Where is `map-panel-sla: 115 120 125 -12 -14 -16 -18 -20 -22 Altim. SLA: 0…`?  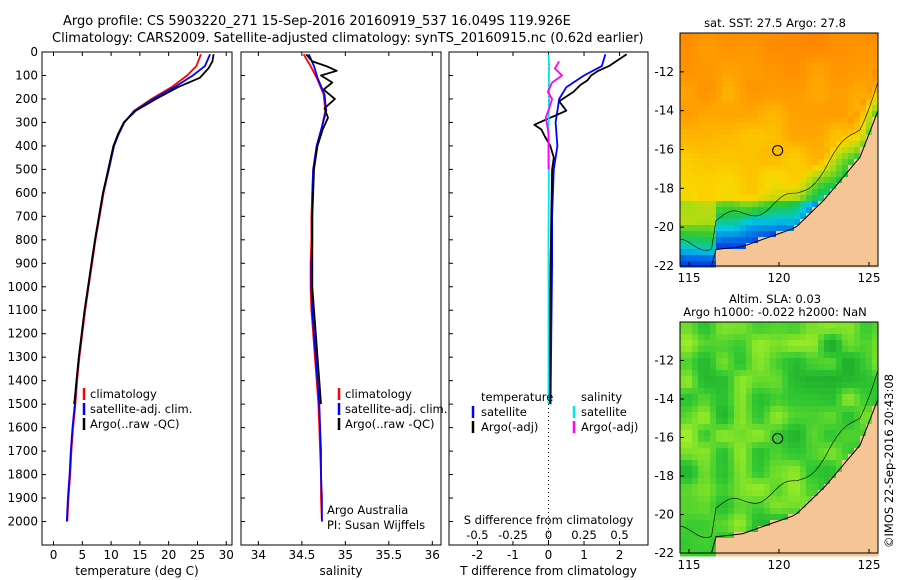
map-panel-sla: 115 120 125 -12 -14 -16 -18 -20 -22 Altim. SLA: 0… is located at coordinates (767, 432).